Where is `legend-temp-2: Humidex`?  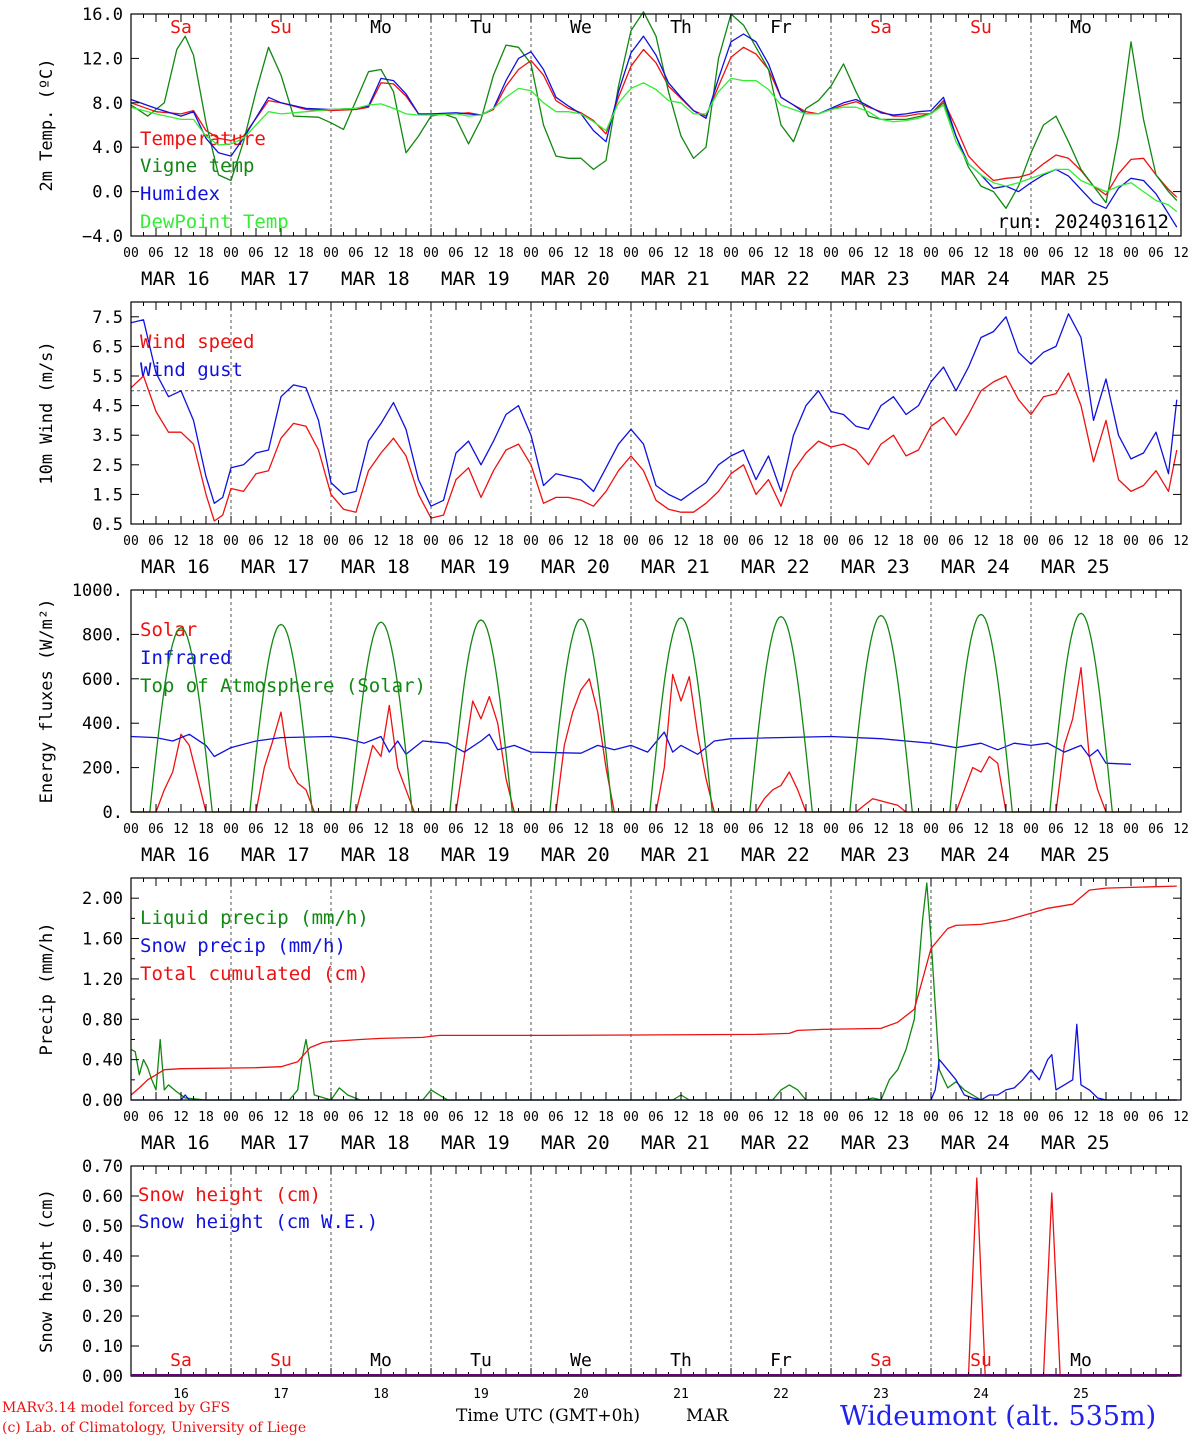 legend-temp-2: Humidex is located at coordinates (180, 194).